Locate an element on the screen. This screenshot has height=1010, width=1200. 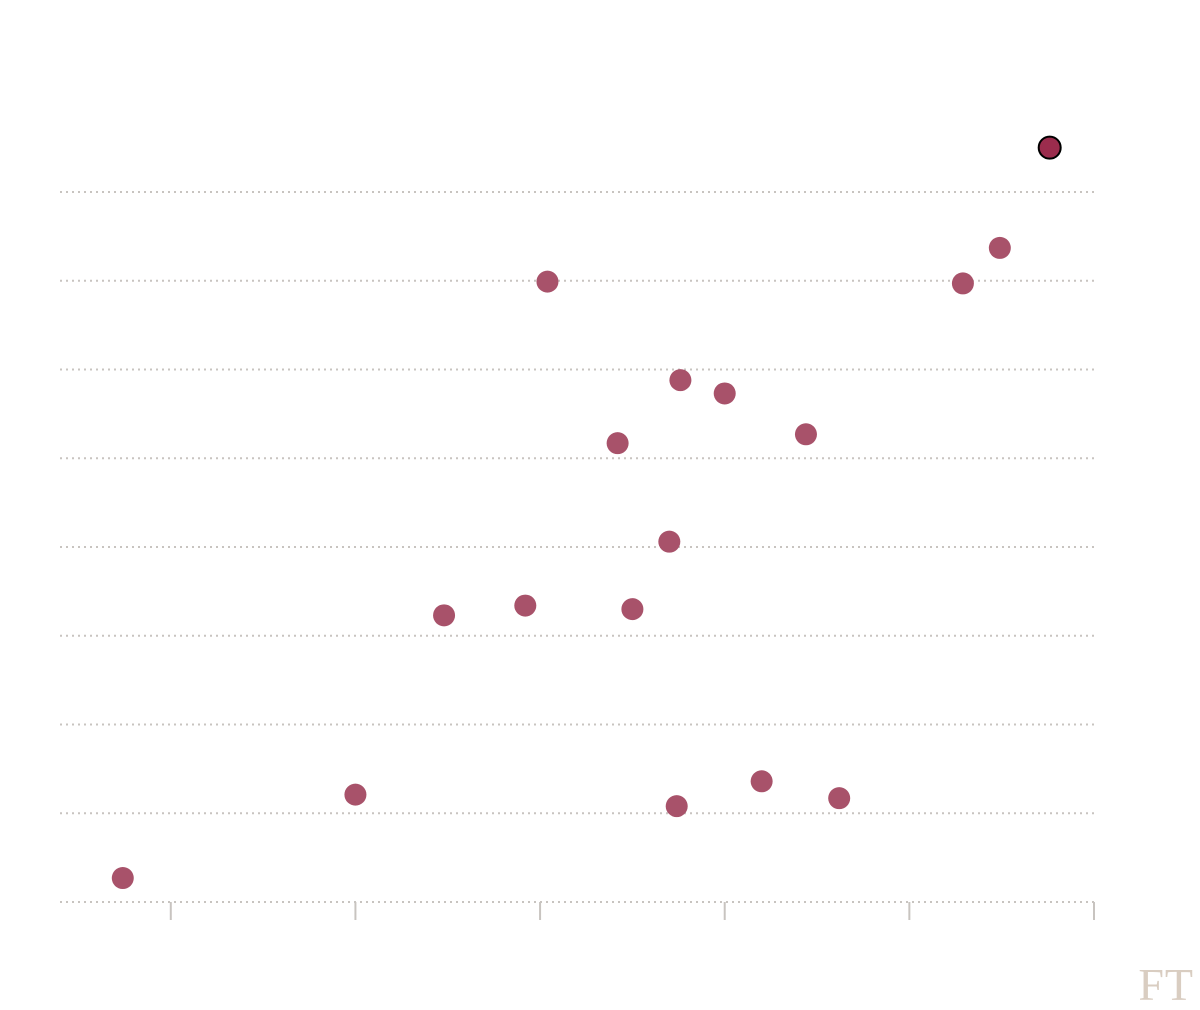
x-axis-ticks is located at coordinates (632, 911).